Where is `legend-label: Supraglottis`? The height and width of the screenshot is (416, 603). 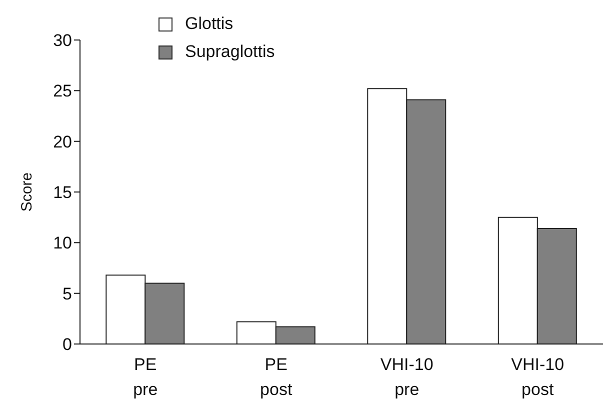
legend-label: Supraglottis is located at coordinates (230, 52).